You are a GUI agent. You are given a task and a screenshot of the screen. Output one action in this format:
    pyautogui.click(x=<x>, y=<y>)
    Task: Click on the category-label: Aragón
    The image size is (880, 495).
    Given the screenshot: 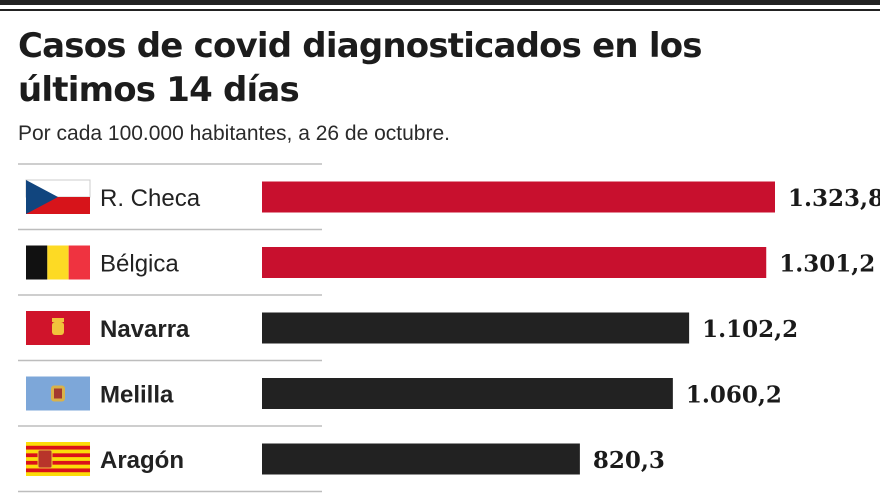 What is the action you would take?
    pyautogui.click(x=142, y=460)
    